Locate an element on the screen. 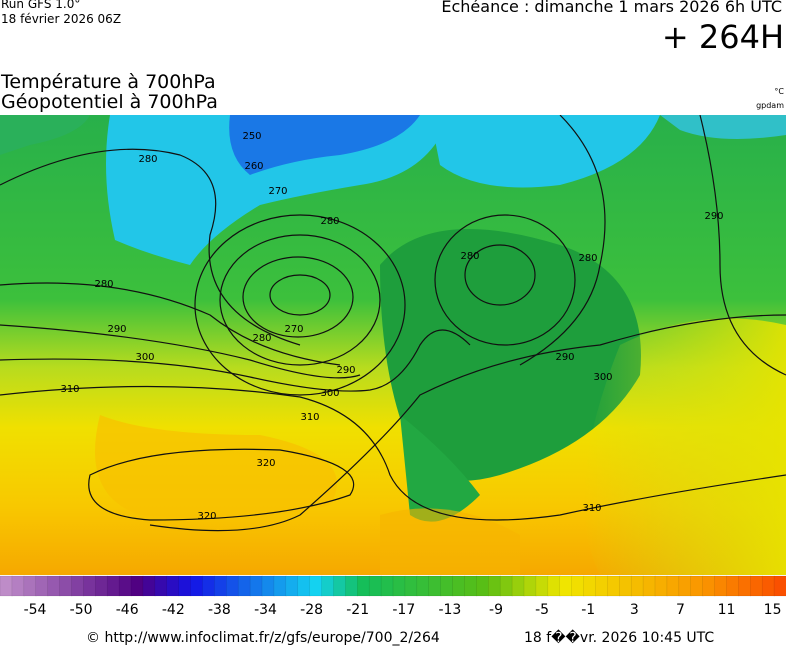 The width and height of the screenshot is (786, 648). title-geo: Géopotentiel à 700hPa is located at coordinates (109, 102).